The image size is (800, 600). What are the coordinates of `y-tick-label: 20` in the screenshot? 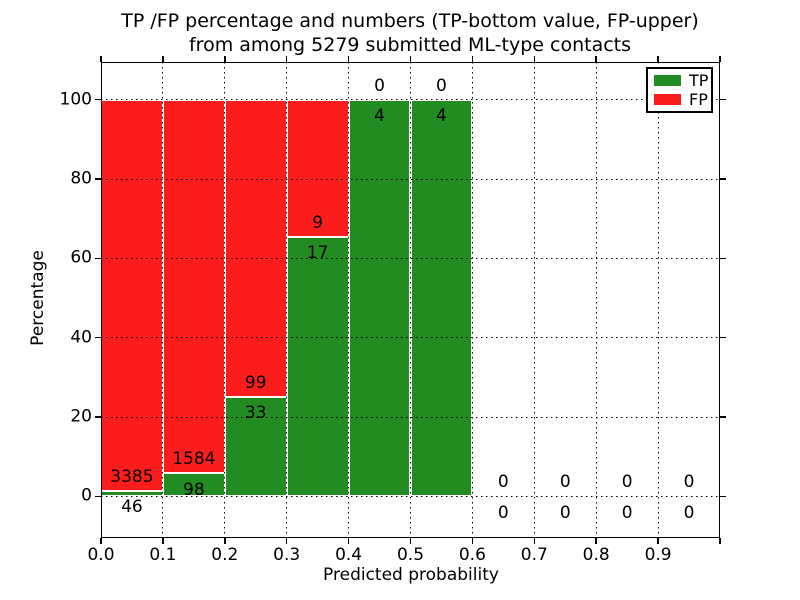 It's located at (81, 416).